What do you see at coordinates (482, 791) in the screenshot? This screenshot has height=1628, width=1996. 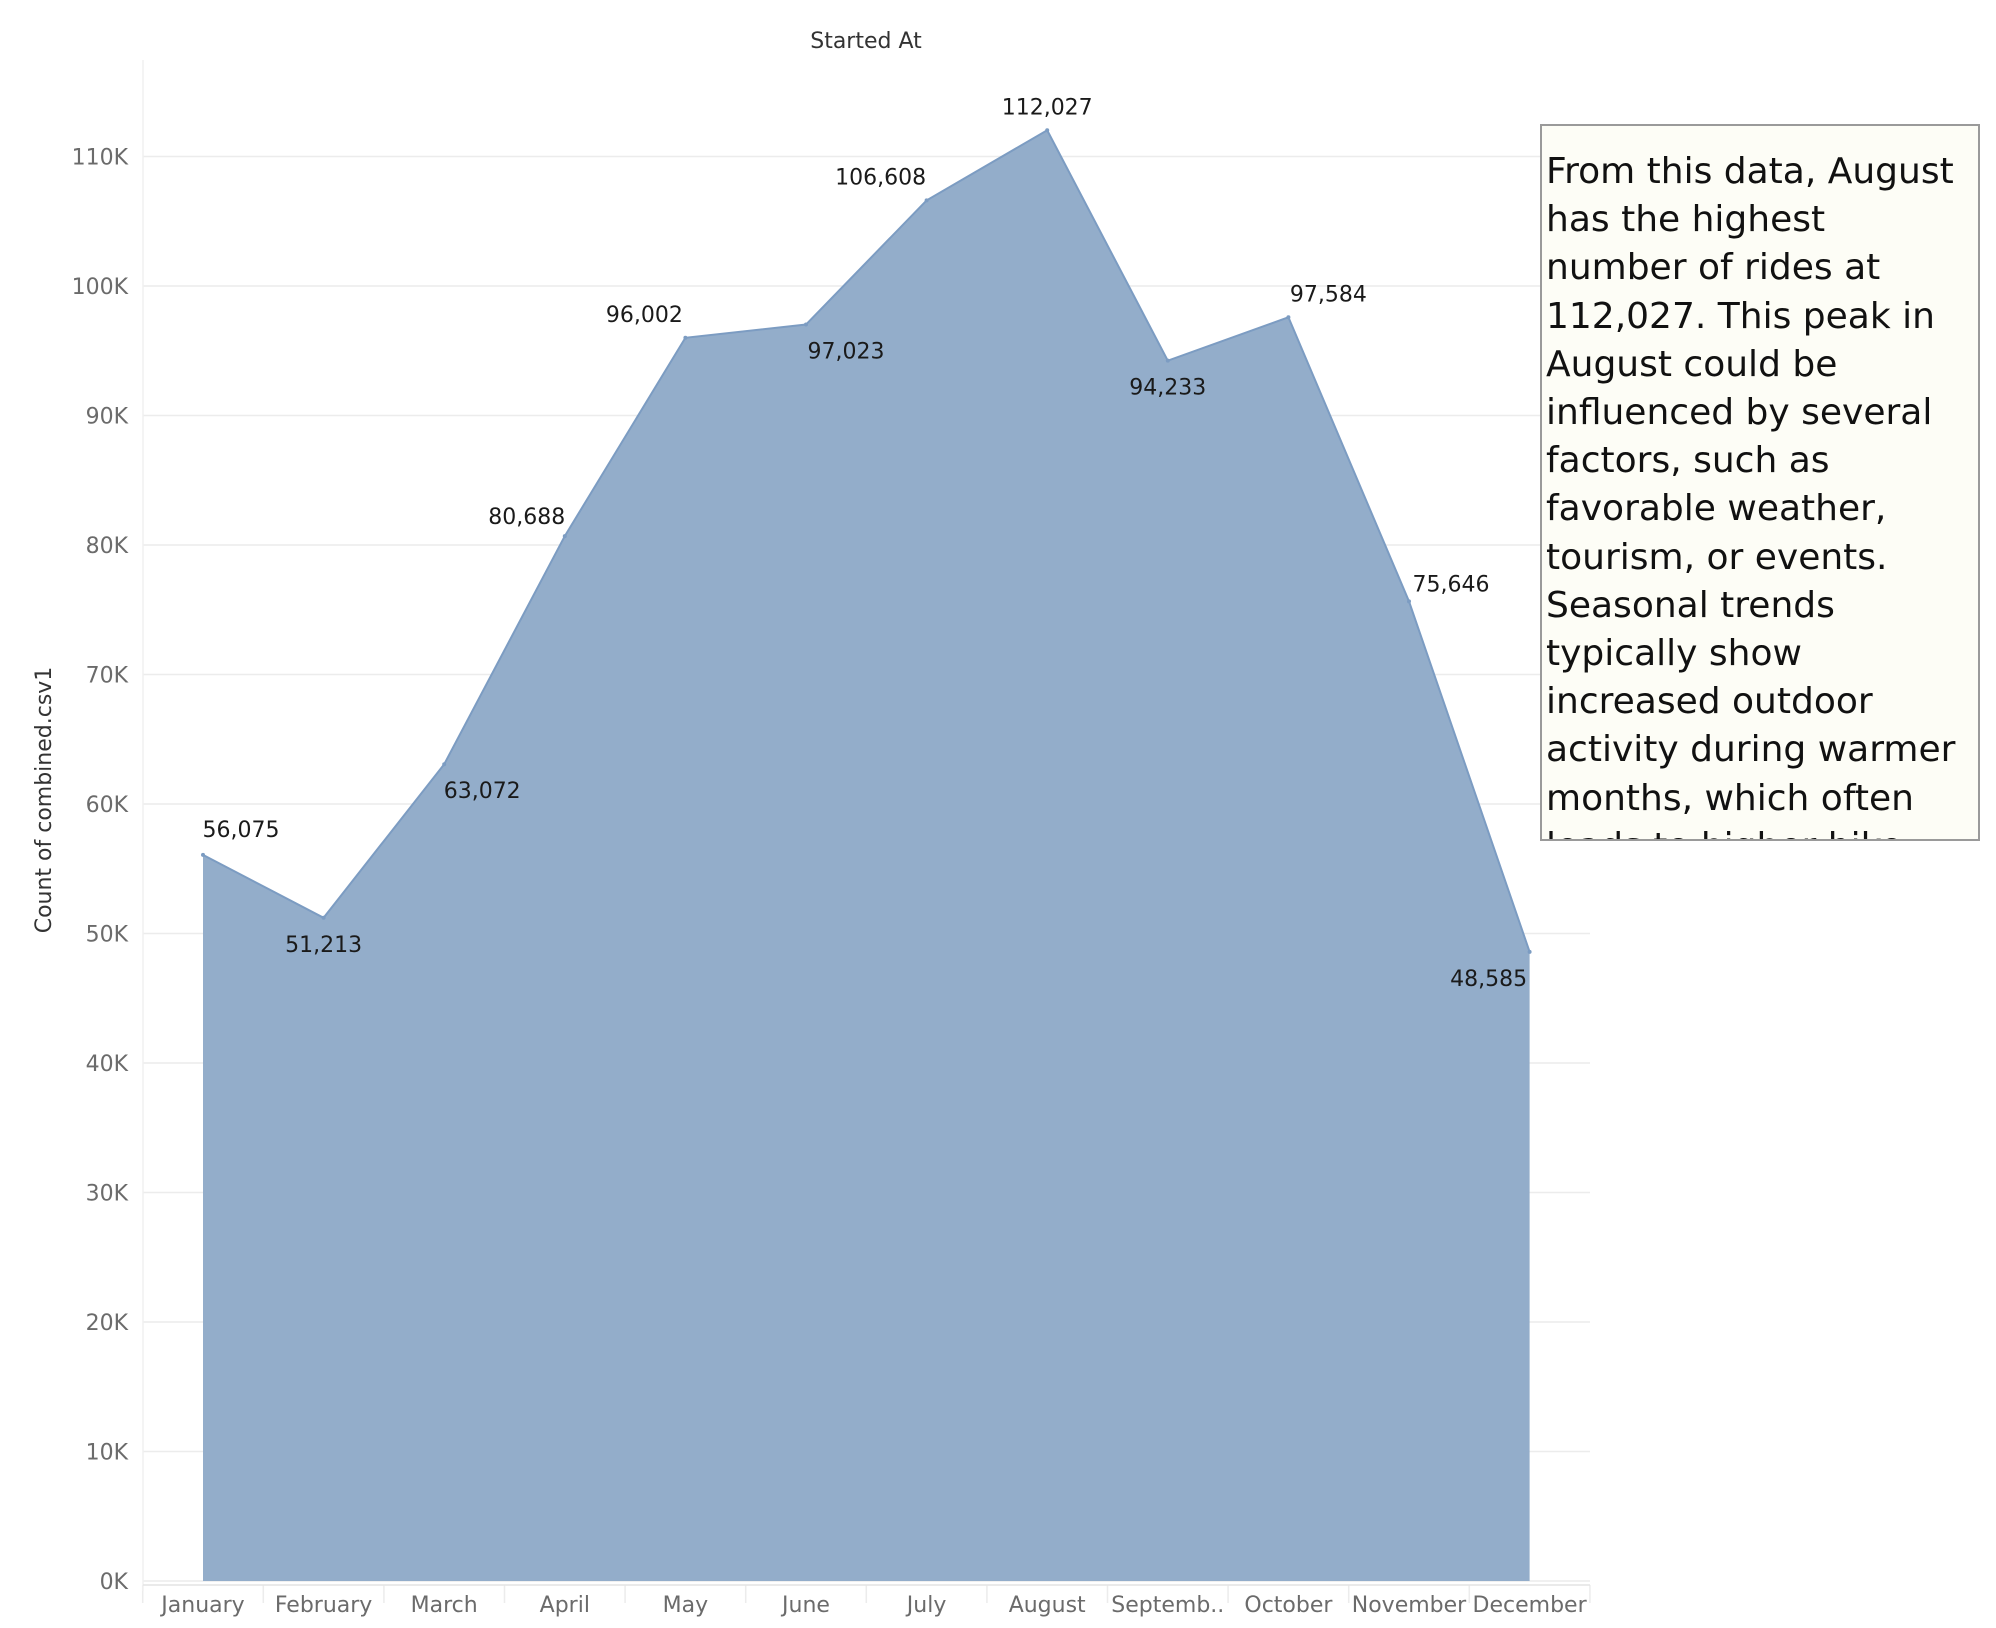 I see `data-label: 63,072` at bounding box center [482, 791].